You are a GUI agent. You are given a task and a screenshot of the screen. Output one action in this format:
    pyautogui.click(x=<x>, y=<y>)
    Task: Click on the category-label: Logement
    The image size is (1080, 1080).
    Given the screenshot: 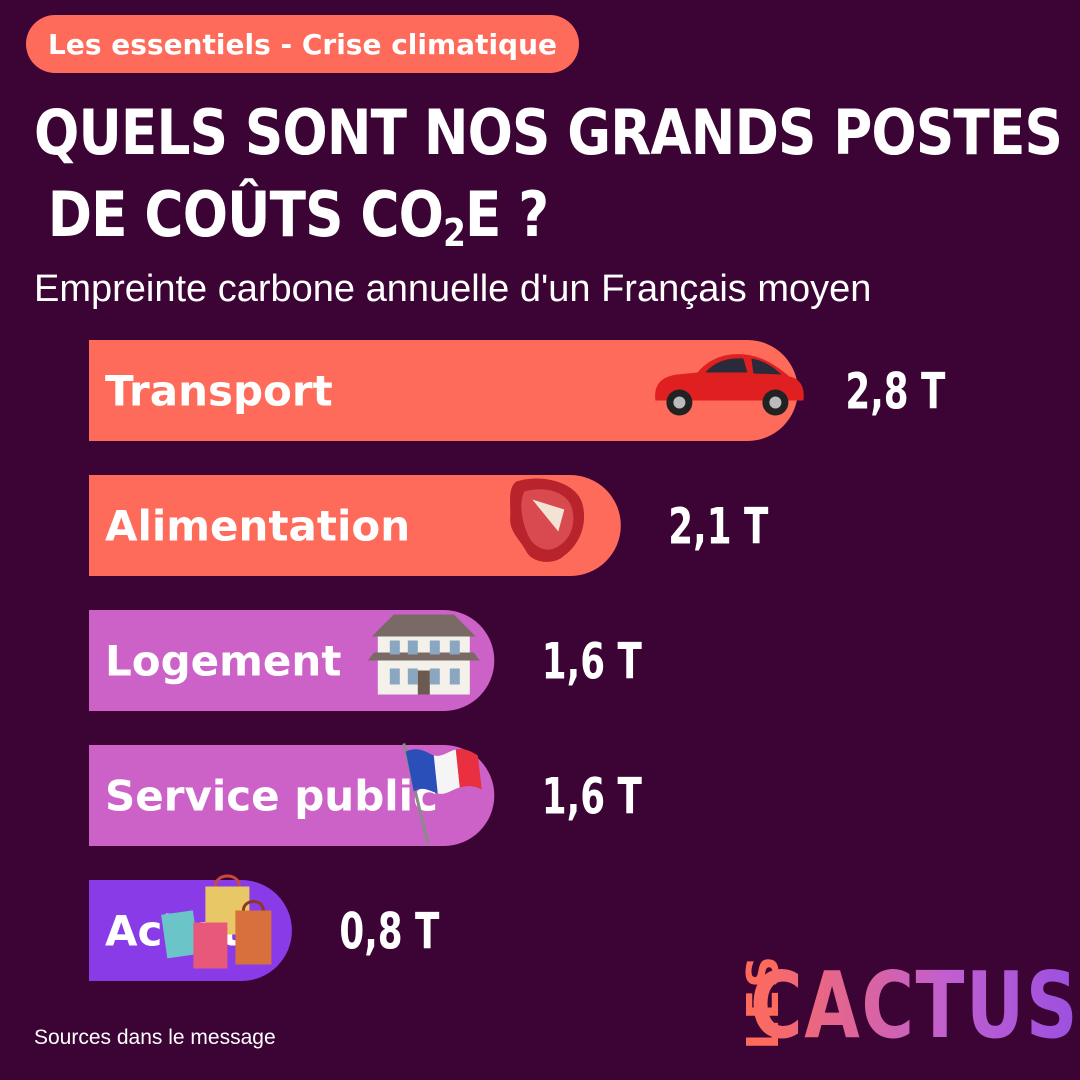 What is the action you would take?
    pyautogui.click(x=223, y=661)
    